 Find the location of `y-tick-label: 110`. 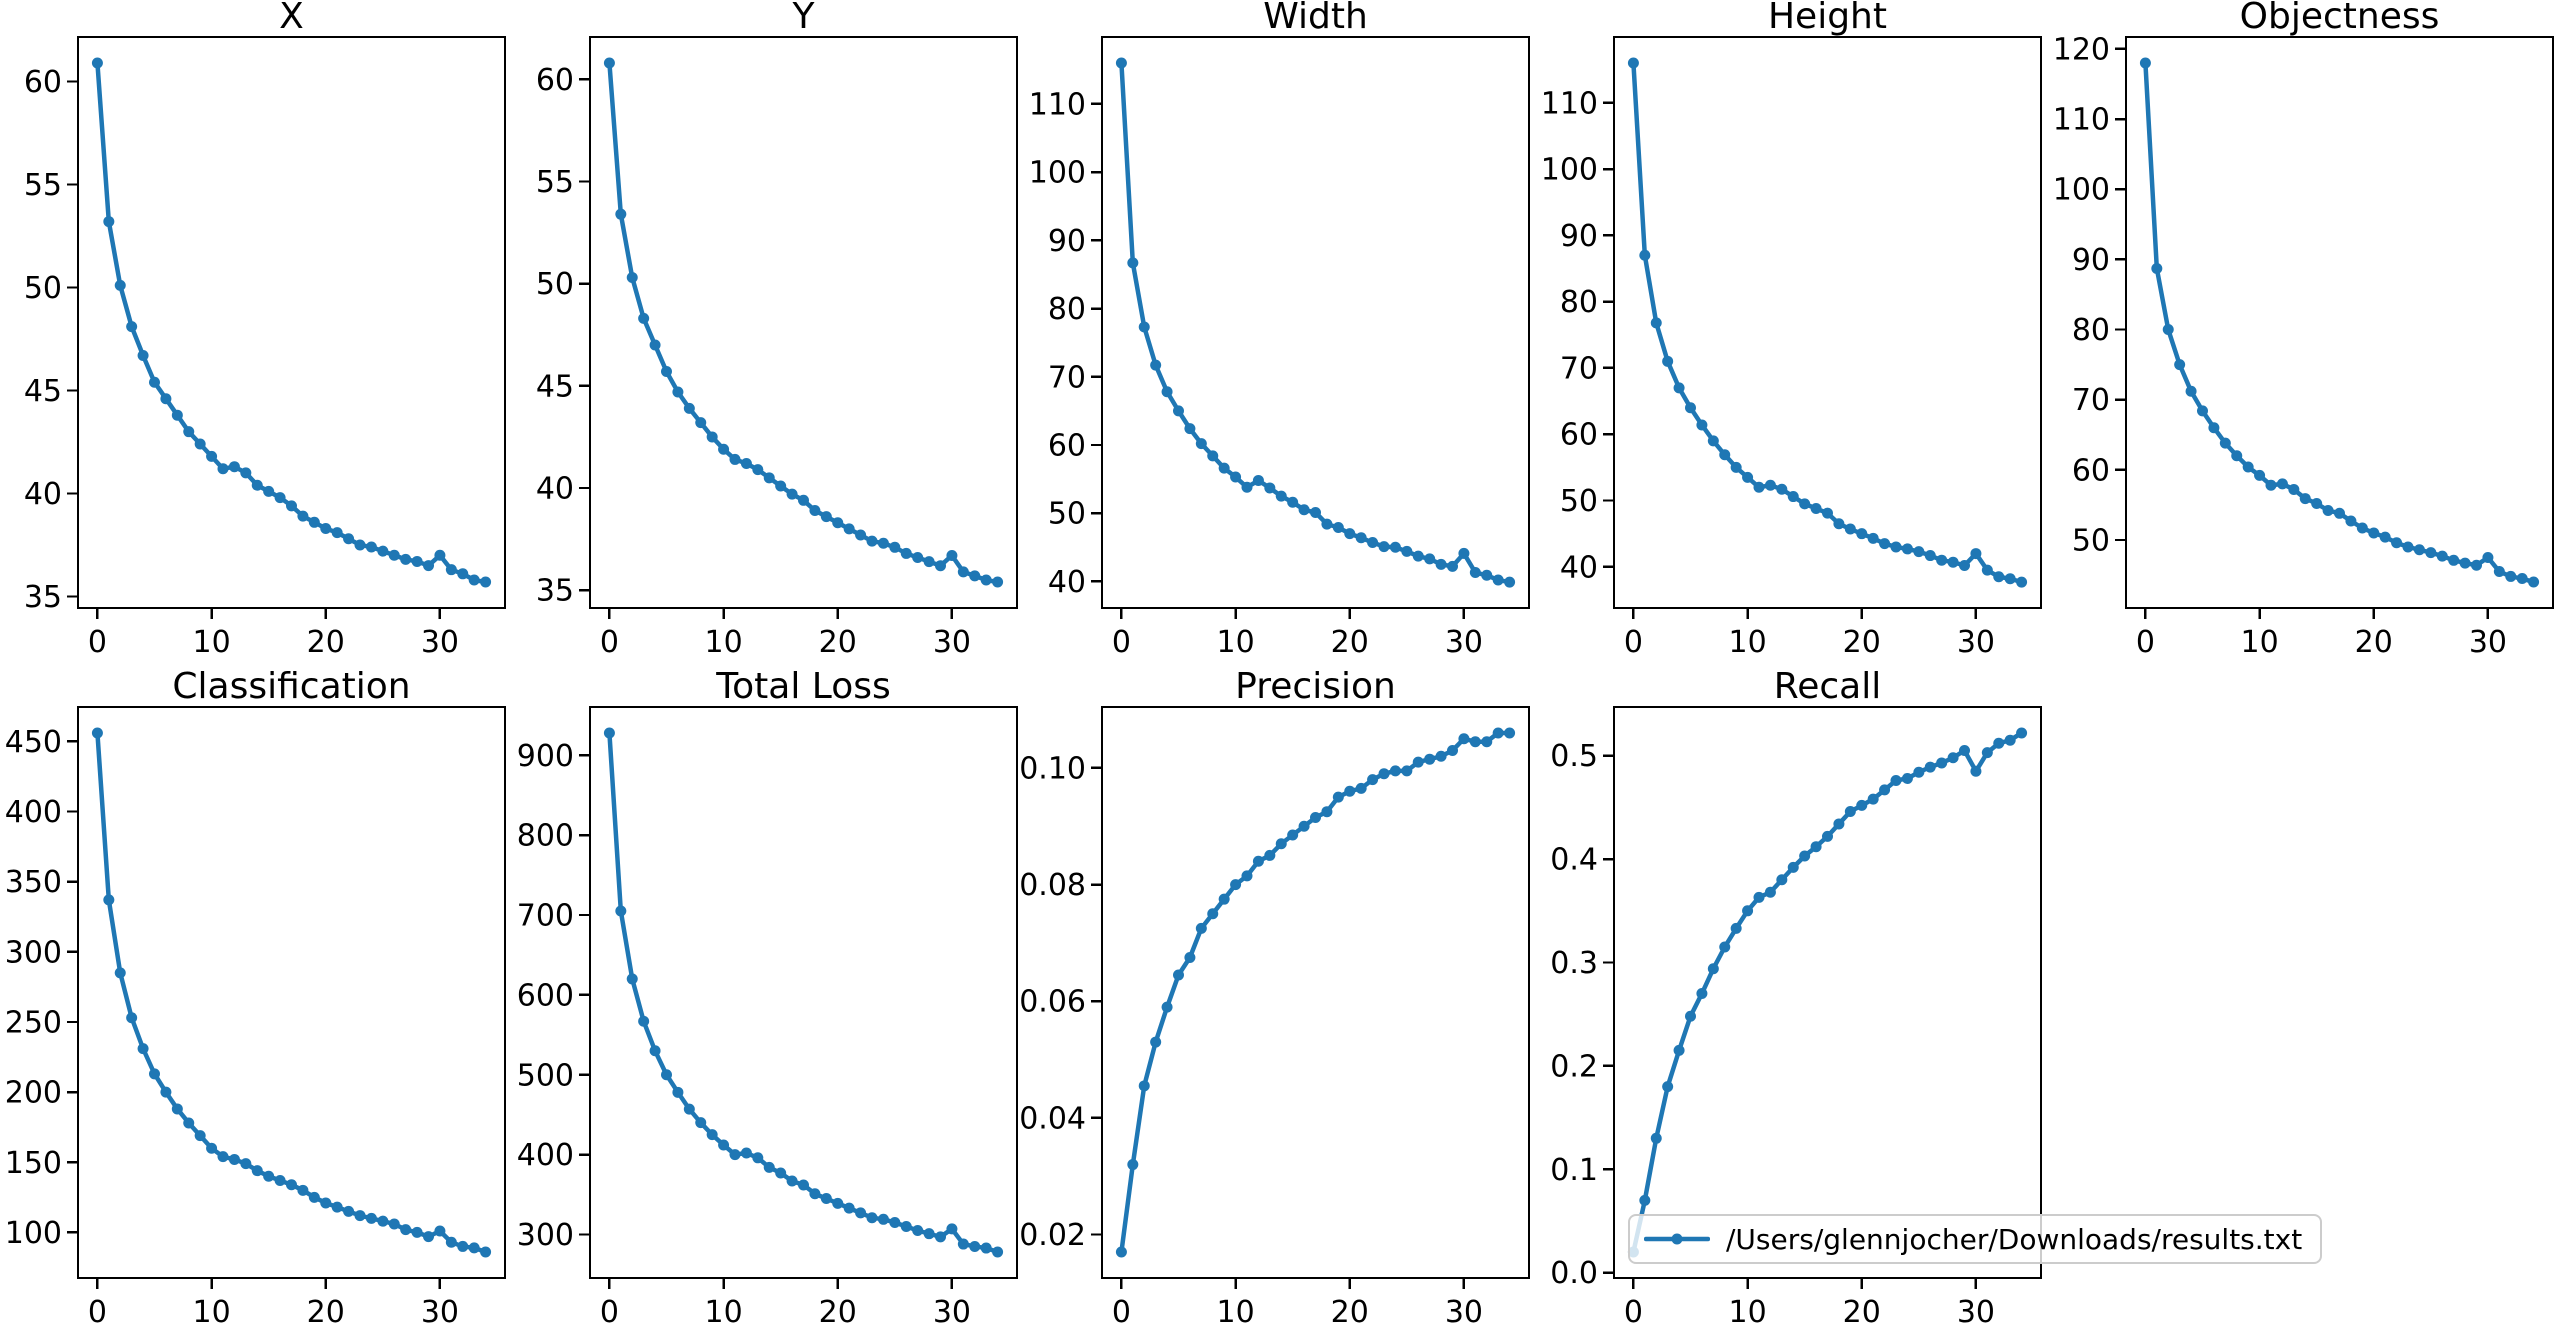

y-tick-label: 110 is located at coordinates (1057, 104).